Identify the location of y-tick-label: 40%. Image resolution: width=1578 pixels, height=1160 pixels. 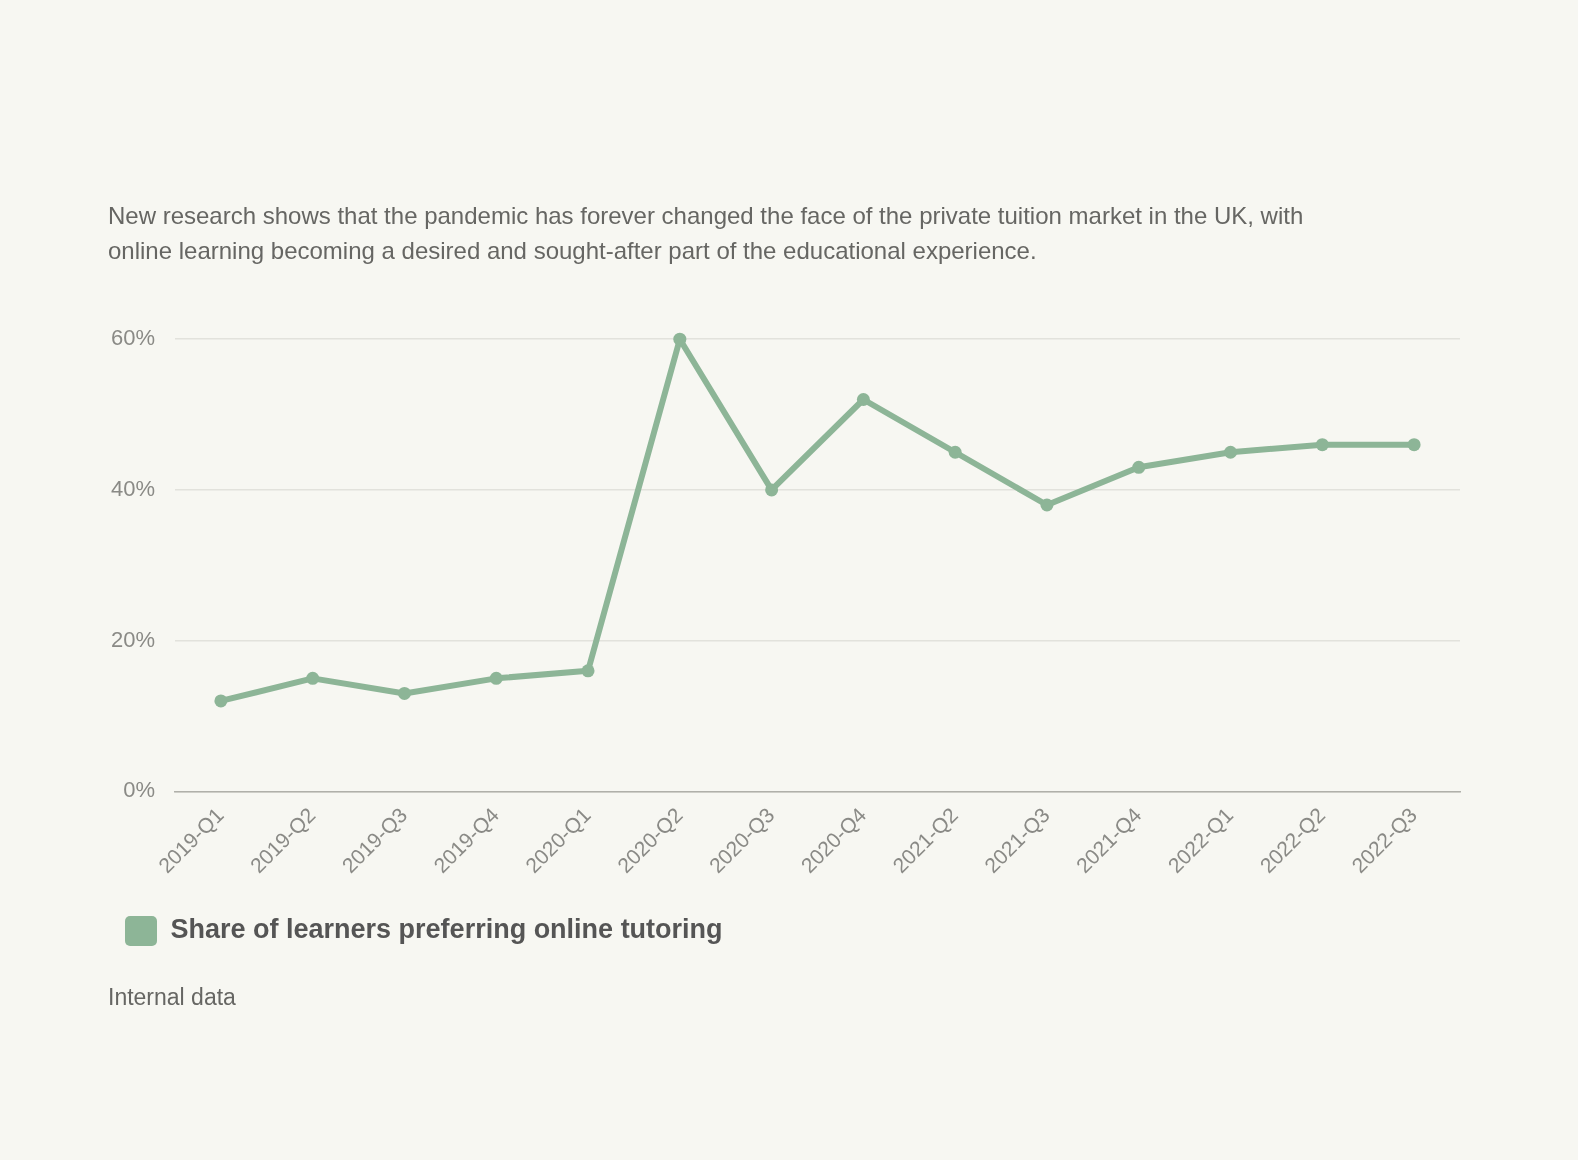
(132, 488).